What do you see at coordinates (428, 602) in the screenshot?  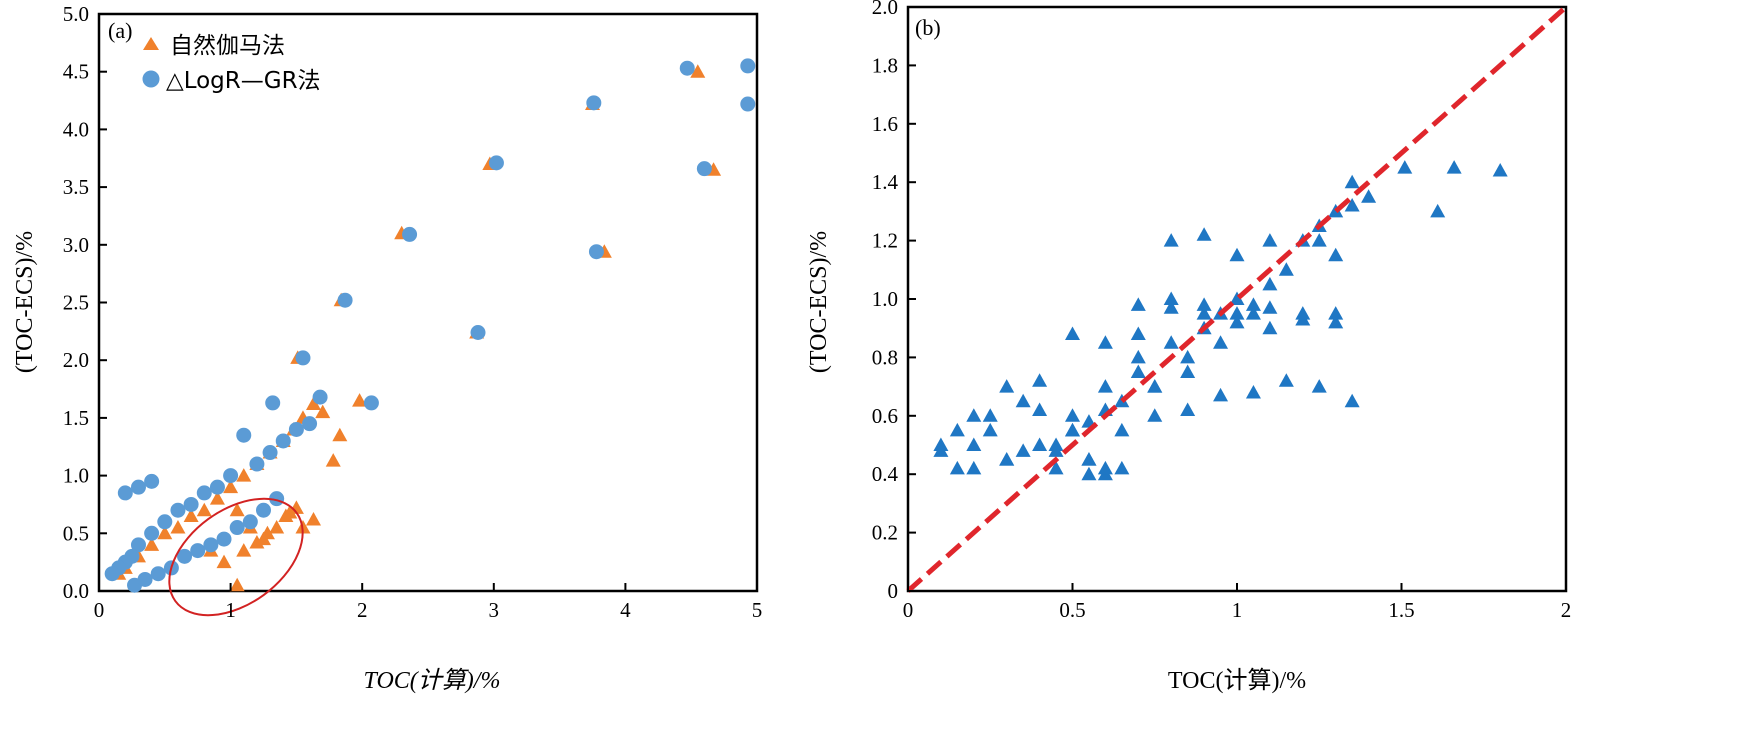 I see `chart-a-x-axis: 0 1 2 3 4 5` at bounding box center [428, 602].